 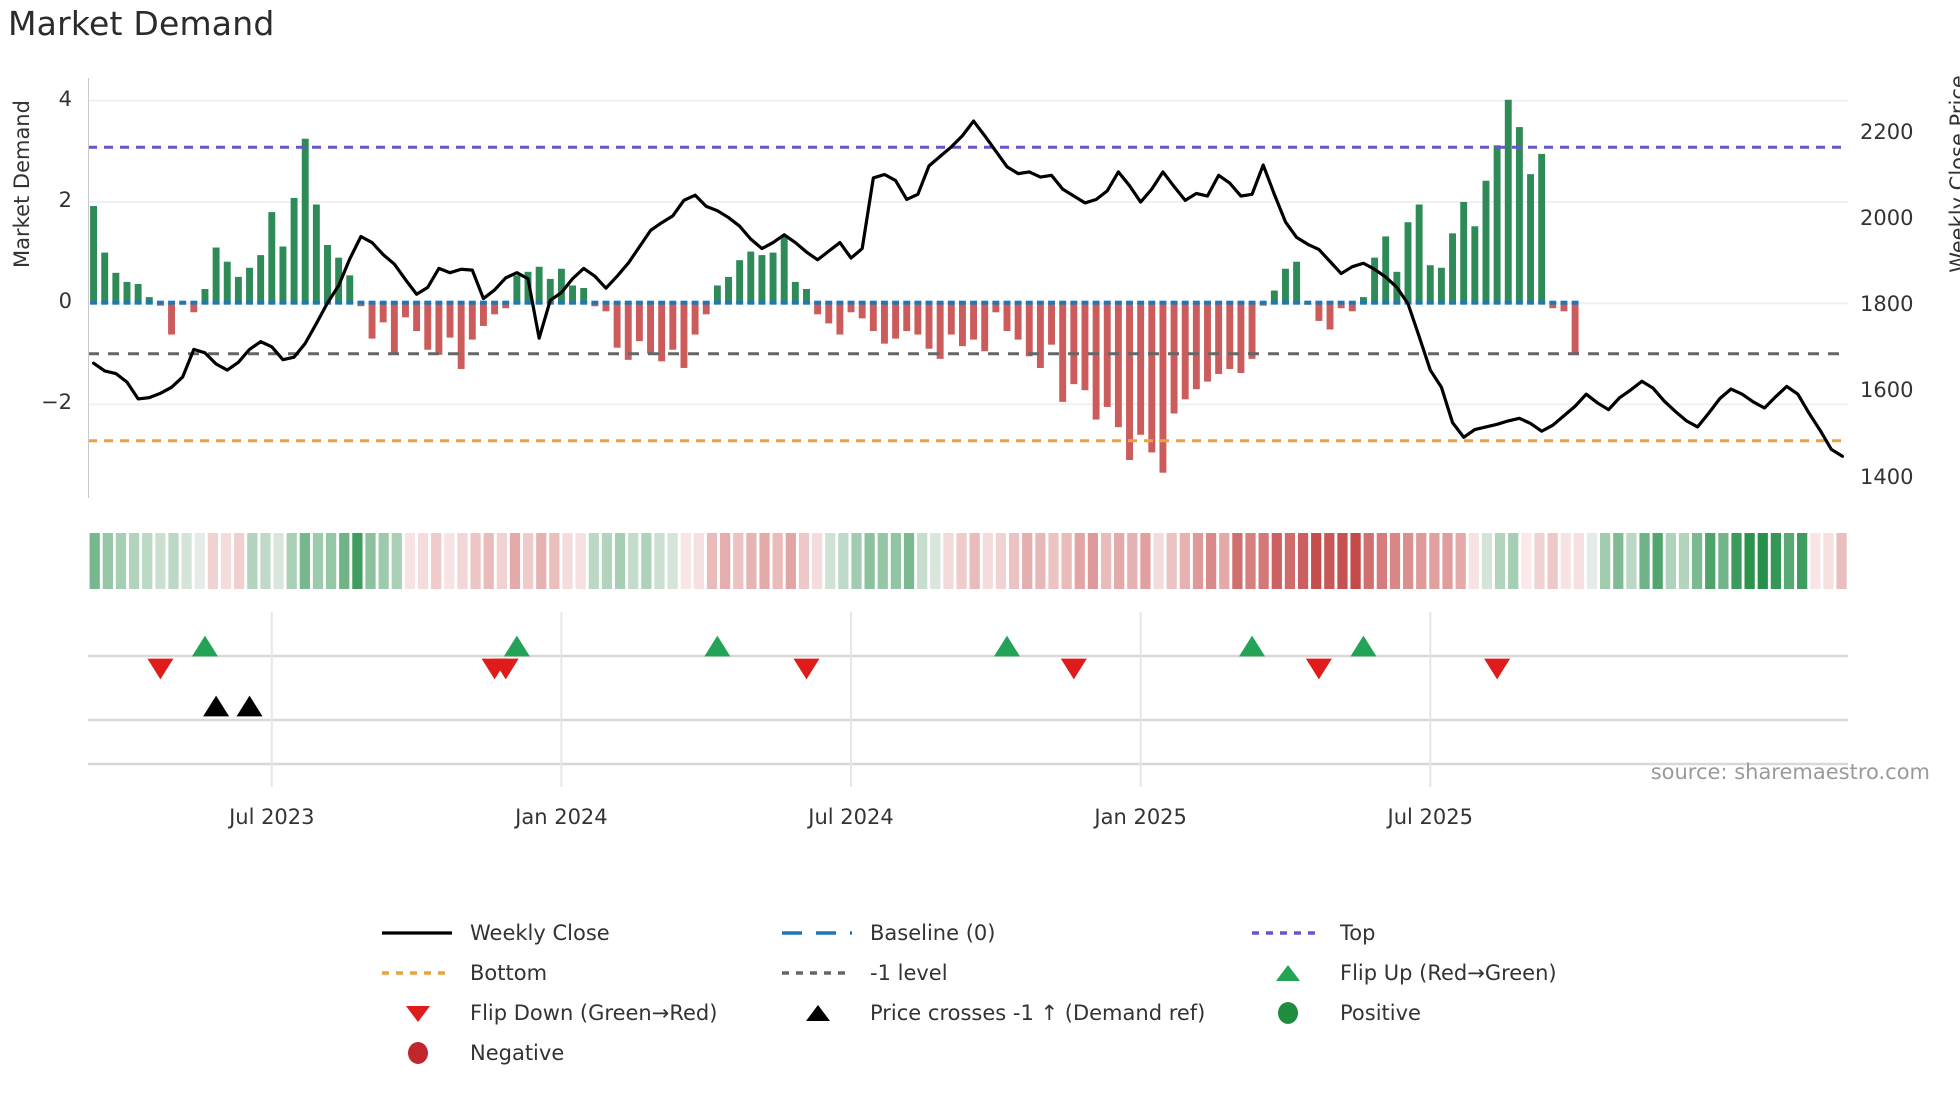 I want to click on marker-grid-lines, so click(x=968, y=699).